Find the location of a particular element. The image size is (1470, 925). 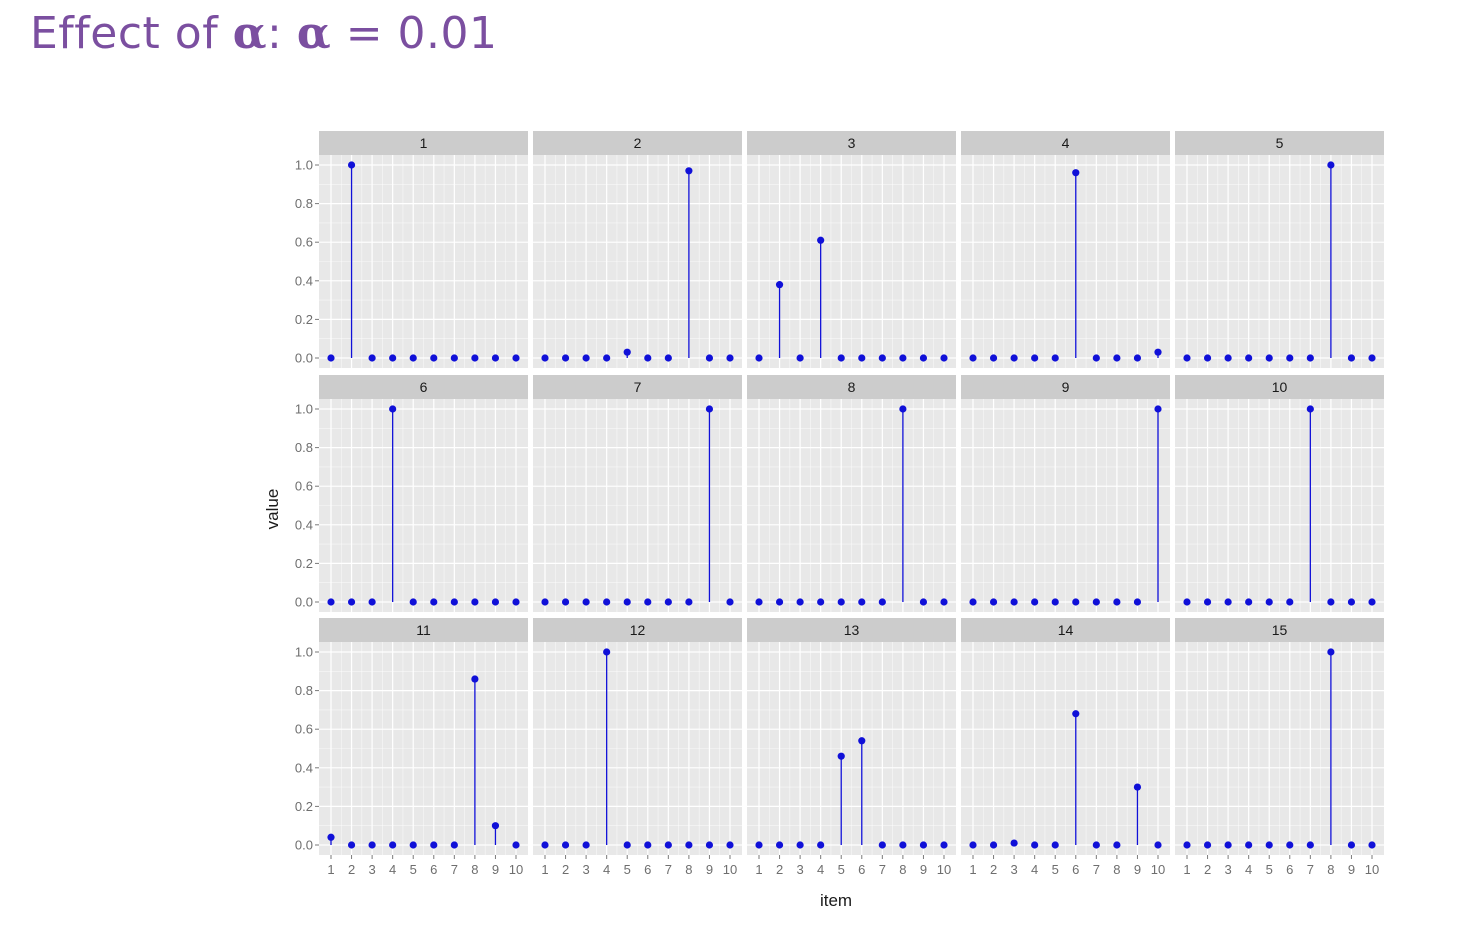

y-tick-label: 1.0 is located at coordinates (304, 652).